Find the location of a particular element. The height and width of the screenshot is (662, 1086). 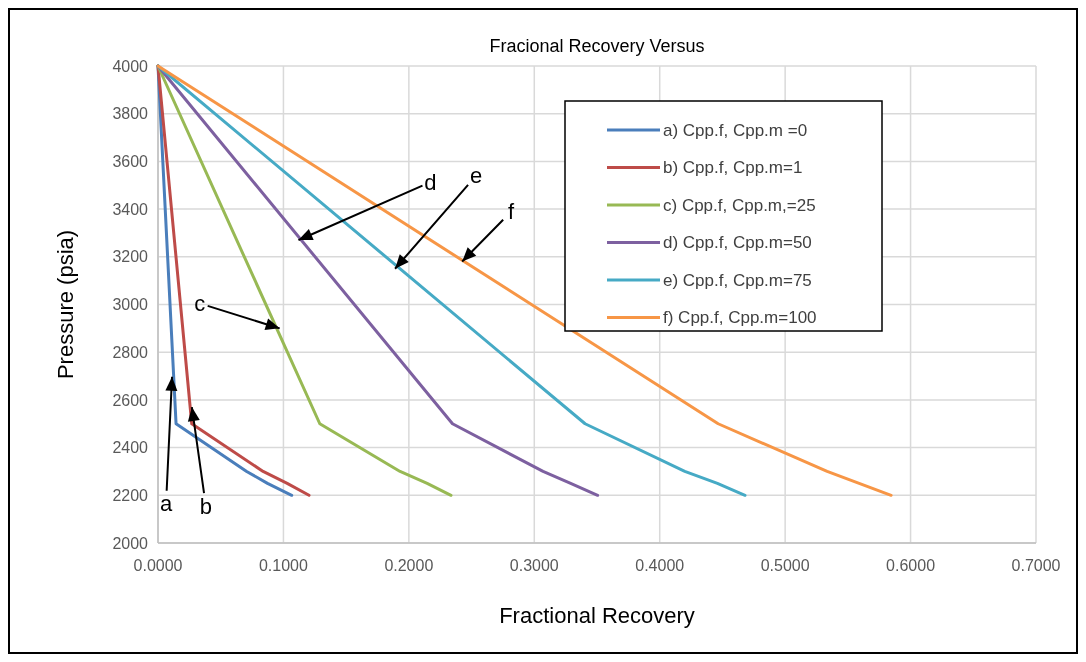

annotation: e is located at coordinates (476, 176).